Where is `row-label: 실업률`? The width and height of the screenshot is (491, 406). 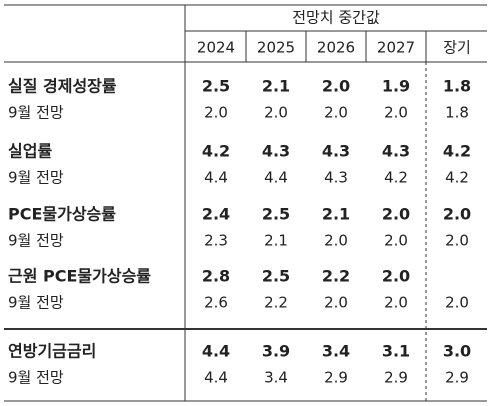 row-label: 실업률 is located at coordinates (30, 151).